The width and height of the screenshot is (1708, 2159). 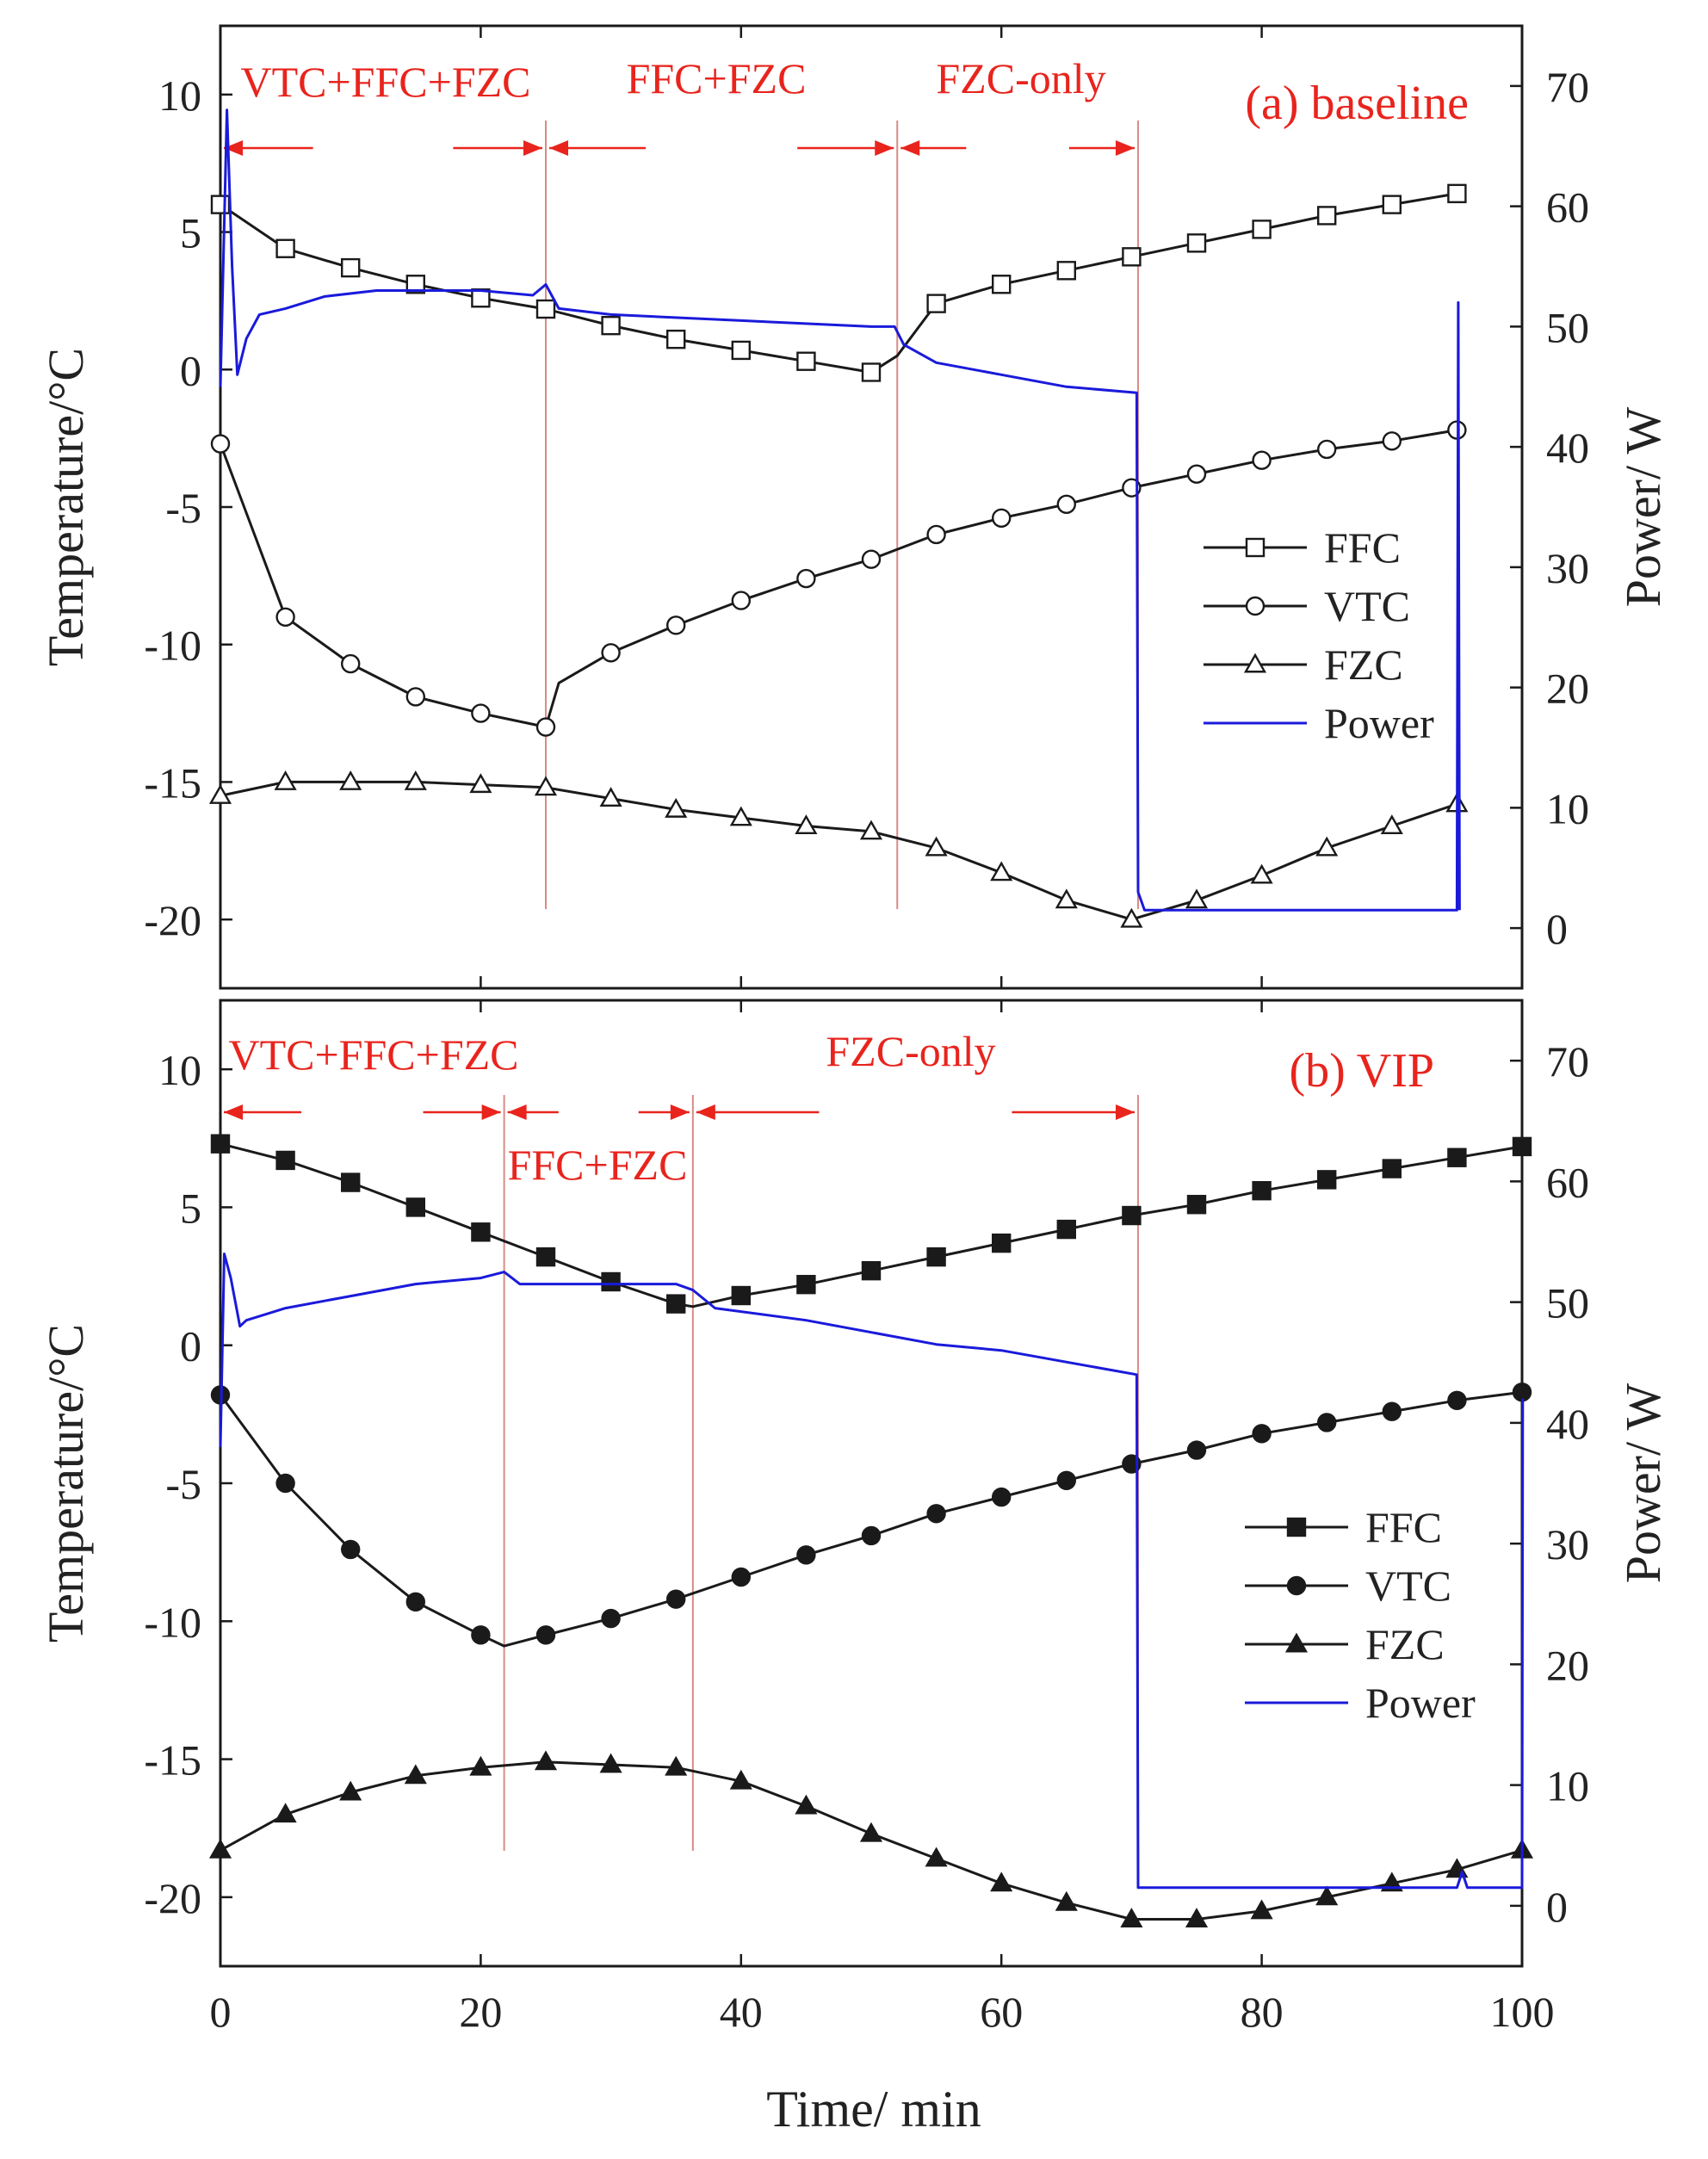 What do you see at coordinates (1567, 448) in the screenshot?
I see `y2-tick-label: 40` at bounding box center [1567, 448].